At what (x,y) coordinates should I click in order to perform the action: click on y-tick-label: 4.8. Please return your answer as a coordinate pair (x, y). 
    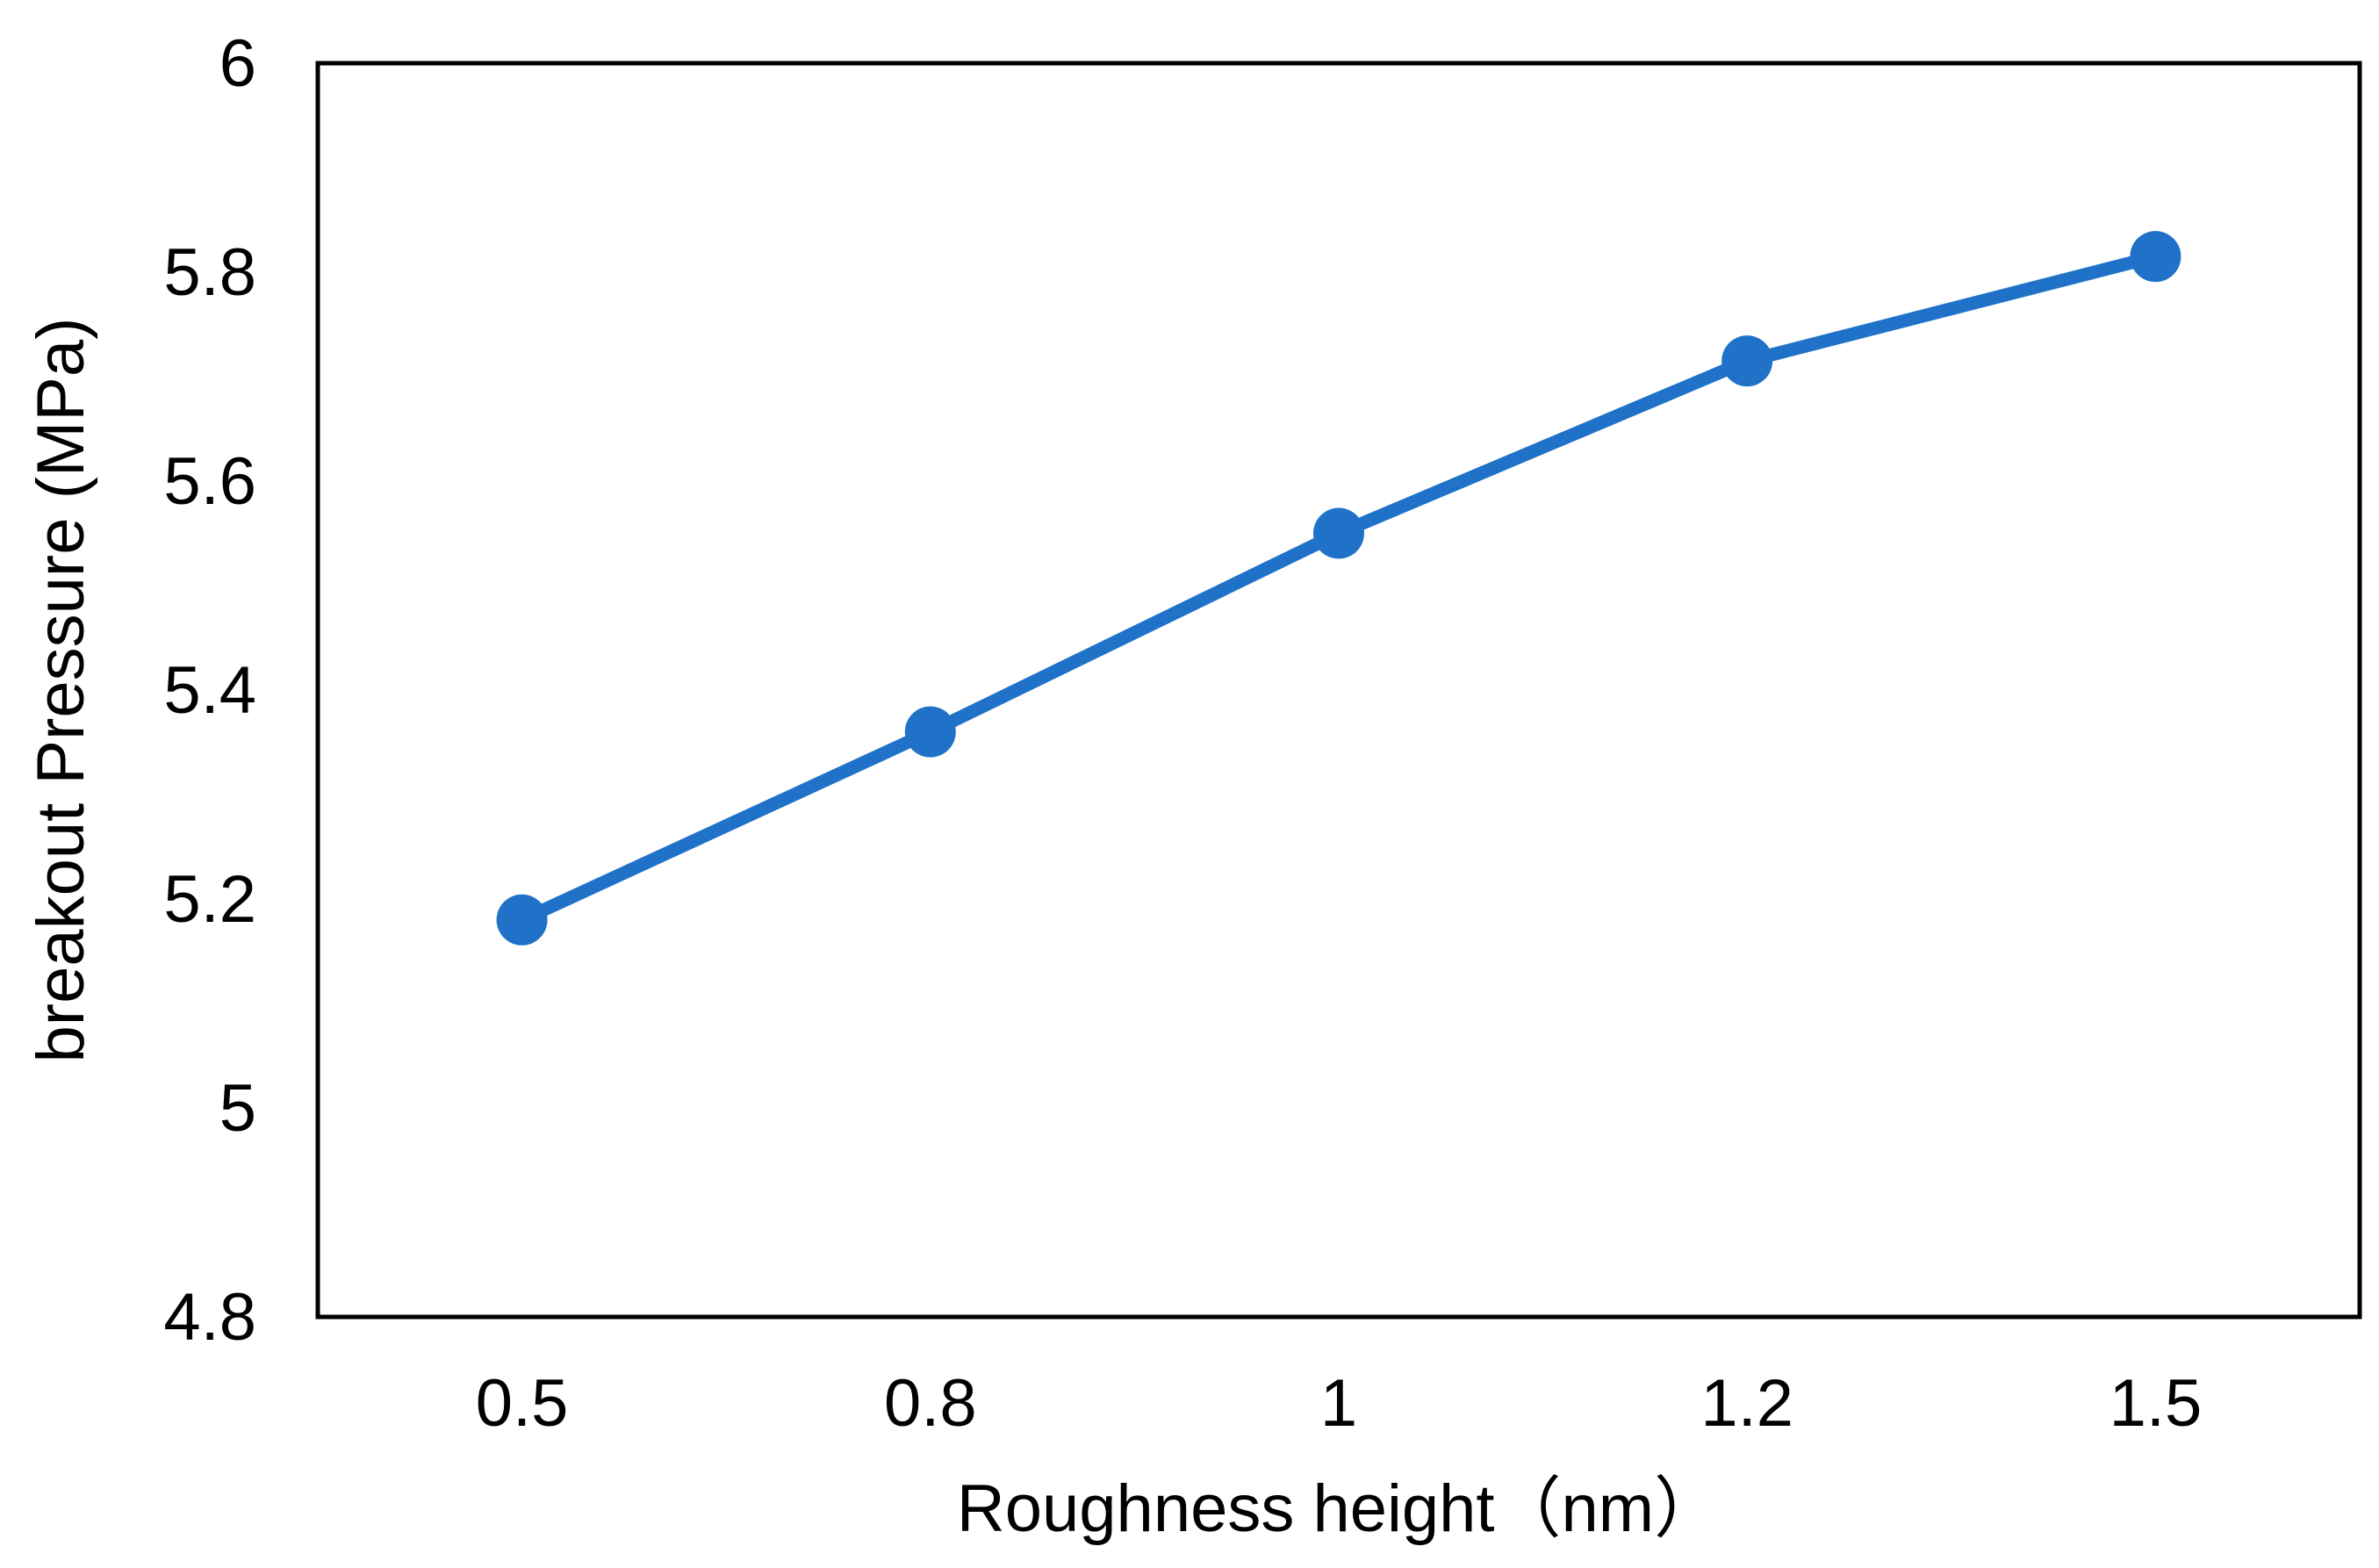
    Looking at the image, I should click on (209, 1317).